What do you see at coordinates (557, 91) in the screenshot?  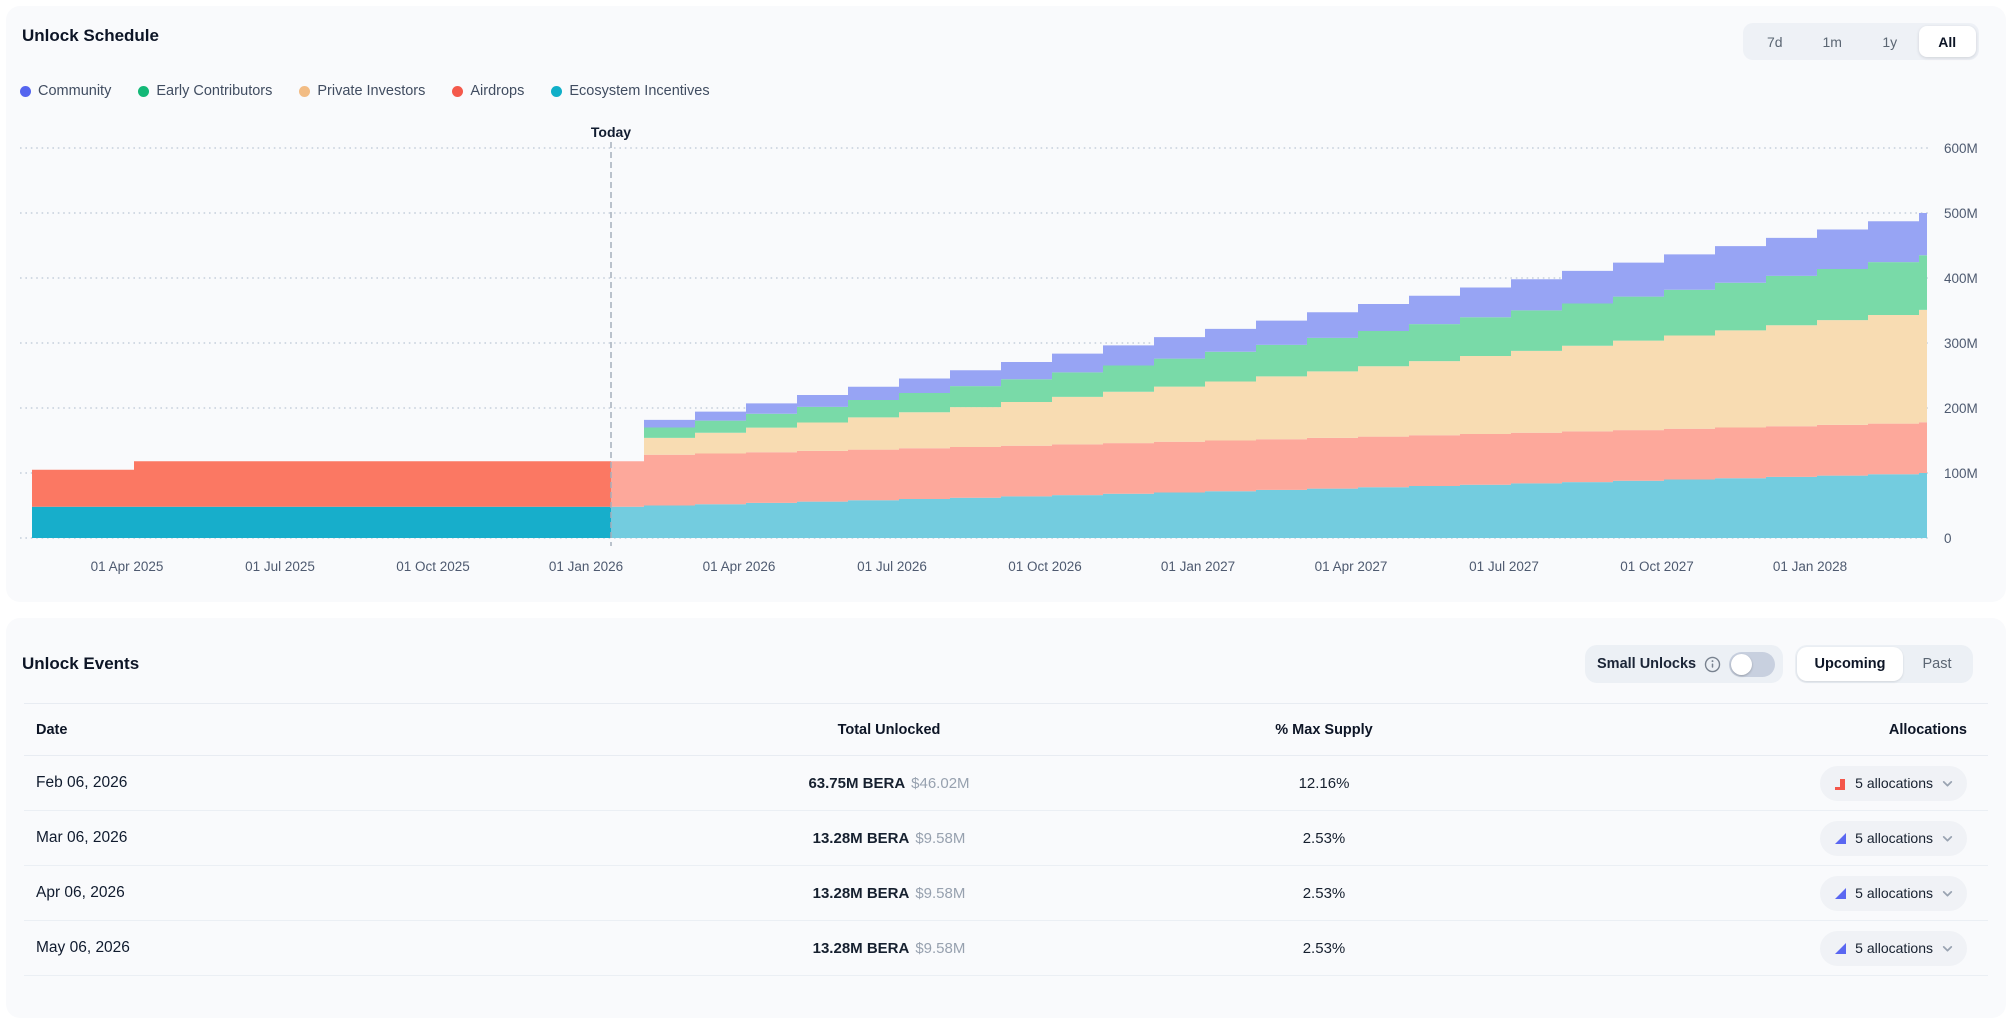 I see `ecosystem-incentives-dot-icon` at bounding box center [557, 91].